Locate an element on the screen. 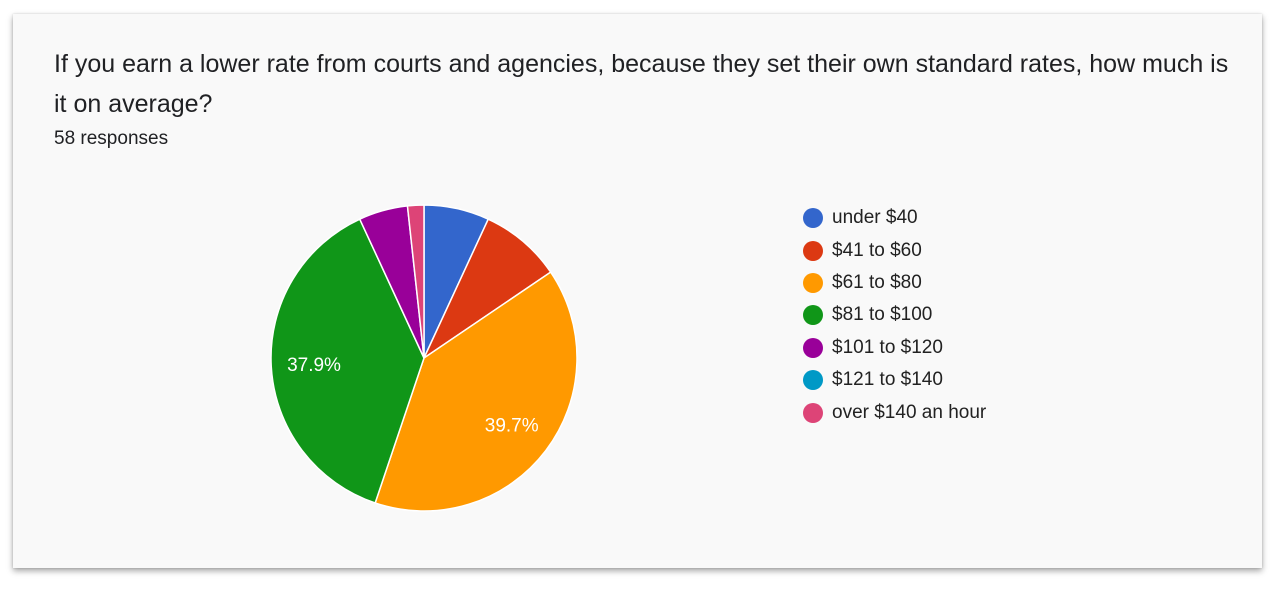 This screenshot has width=1275, height=592. response-count: 58 responses is located at coordinates (111, 138).